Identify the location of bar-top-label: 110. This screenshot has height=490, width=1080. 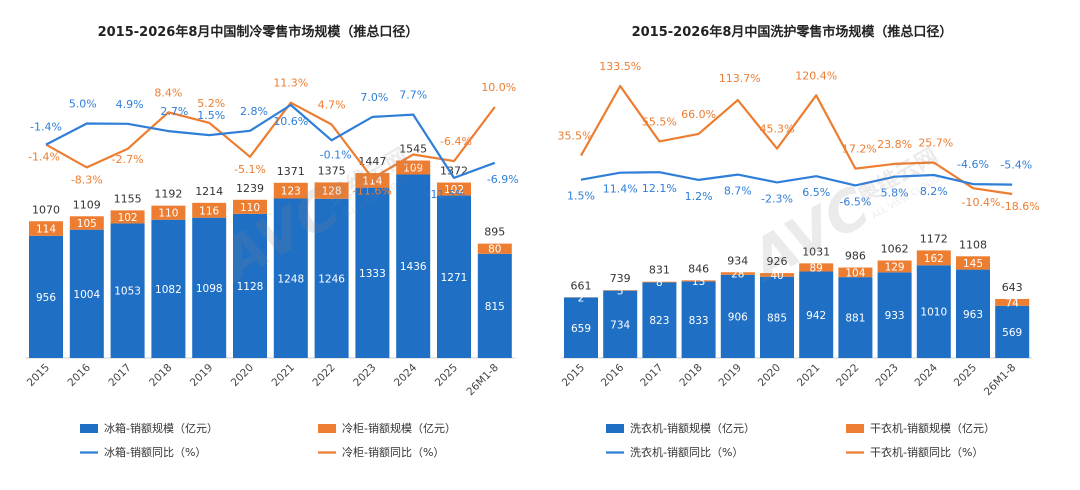
(168, 214).